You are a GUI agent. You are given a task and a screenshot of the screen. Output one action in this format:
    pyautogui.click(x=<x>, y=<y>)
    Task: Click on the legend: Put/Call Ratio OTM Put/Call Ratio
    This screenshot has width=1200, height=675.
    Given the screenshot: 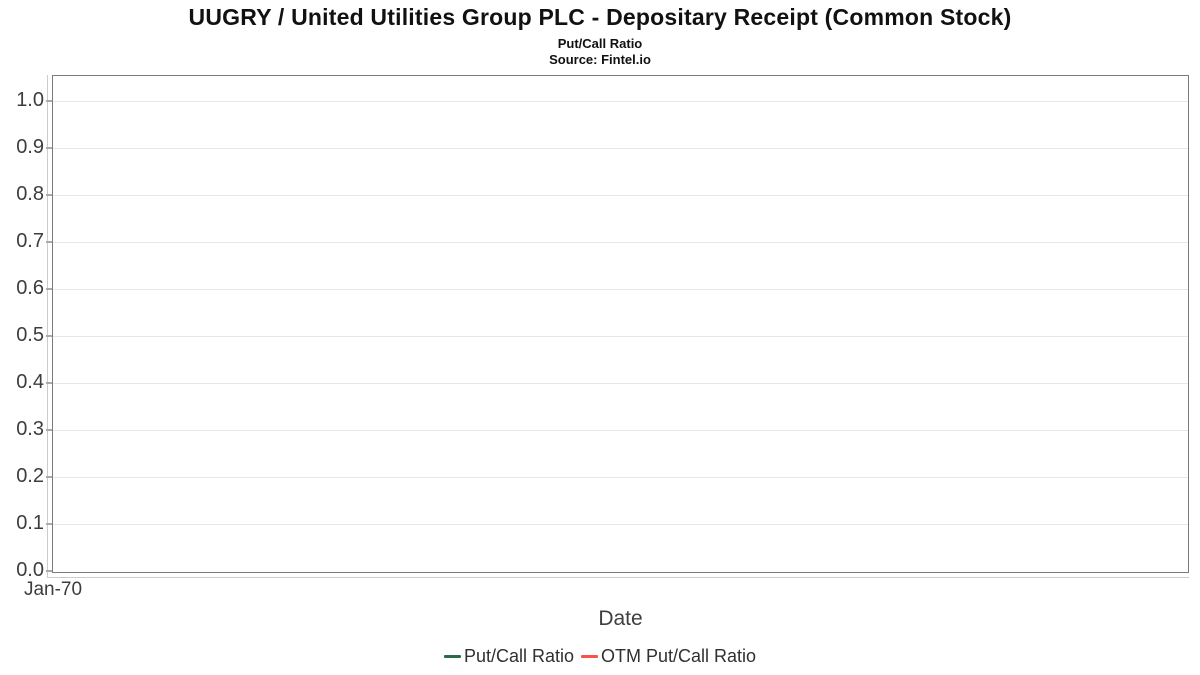 What is the action you would take?
    pyautogui.click(x=600, y=656)
    